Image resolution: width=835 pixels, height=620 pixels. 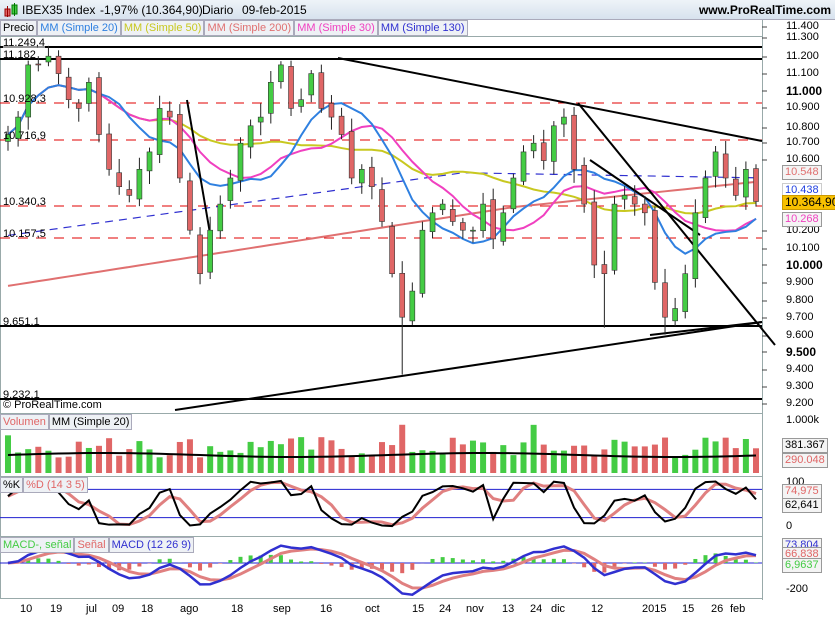 I want to click on legend-k: %K, so click(x=12, y=485).